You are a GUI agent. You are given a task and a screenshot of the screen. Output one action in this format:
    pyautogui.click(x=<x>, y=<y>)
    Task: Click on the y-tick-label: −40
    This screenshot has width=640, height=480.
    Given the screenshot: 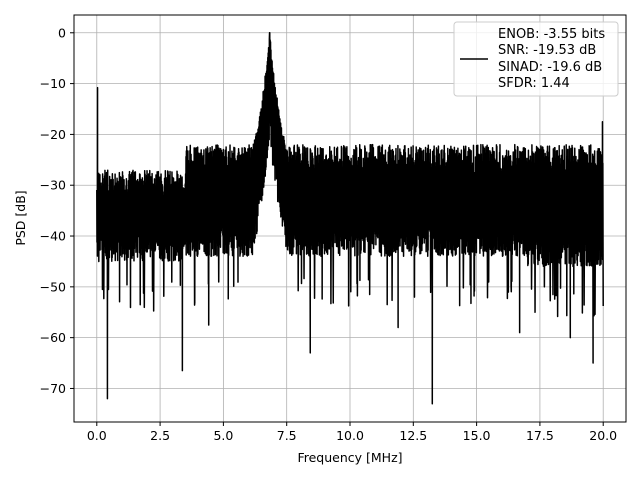 What is the action you would take?
    pyautogui.click(x=53, y=236)
    